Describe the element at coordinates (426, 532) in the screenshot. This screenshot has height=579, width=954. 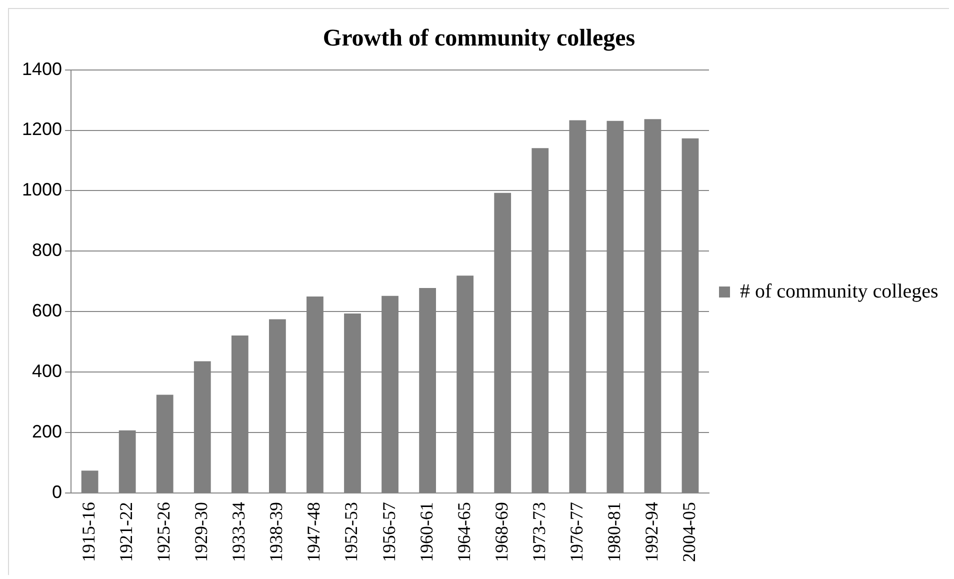
I see `x-tick-label: 1960-61` at that location.